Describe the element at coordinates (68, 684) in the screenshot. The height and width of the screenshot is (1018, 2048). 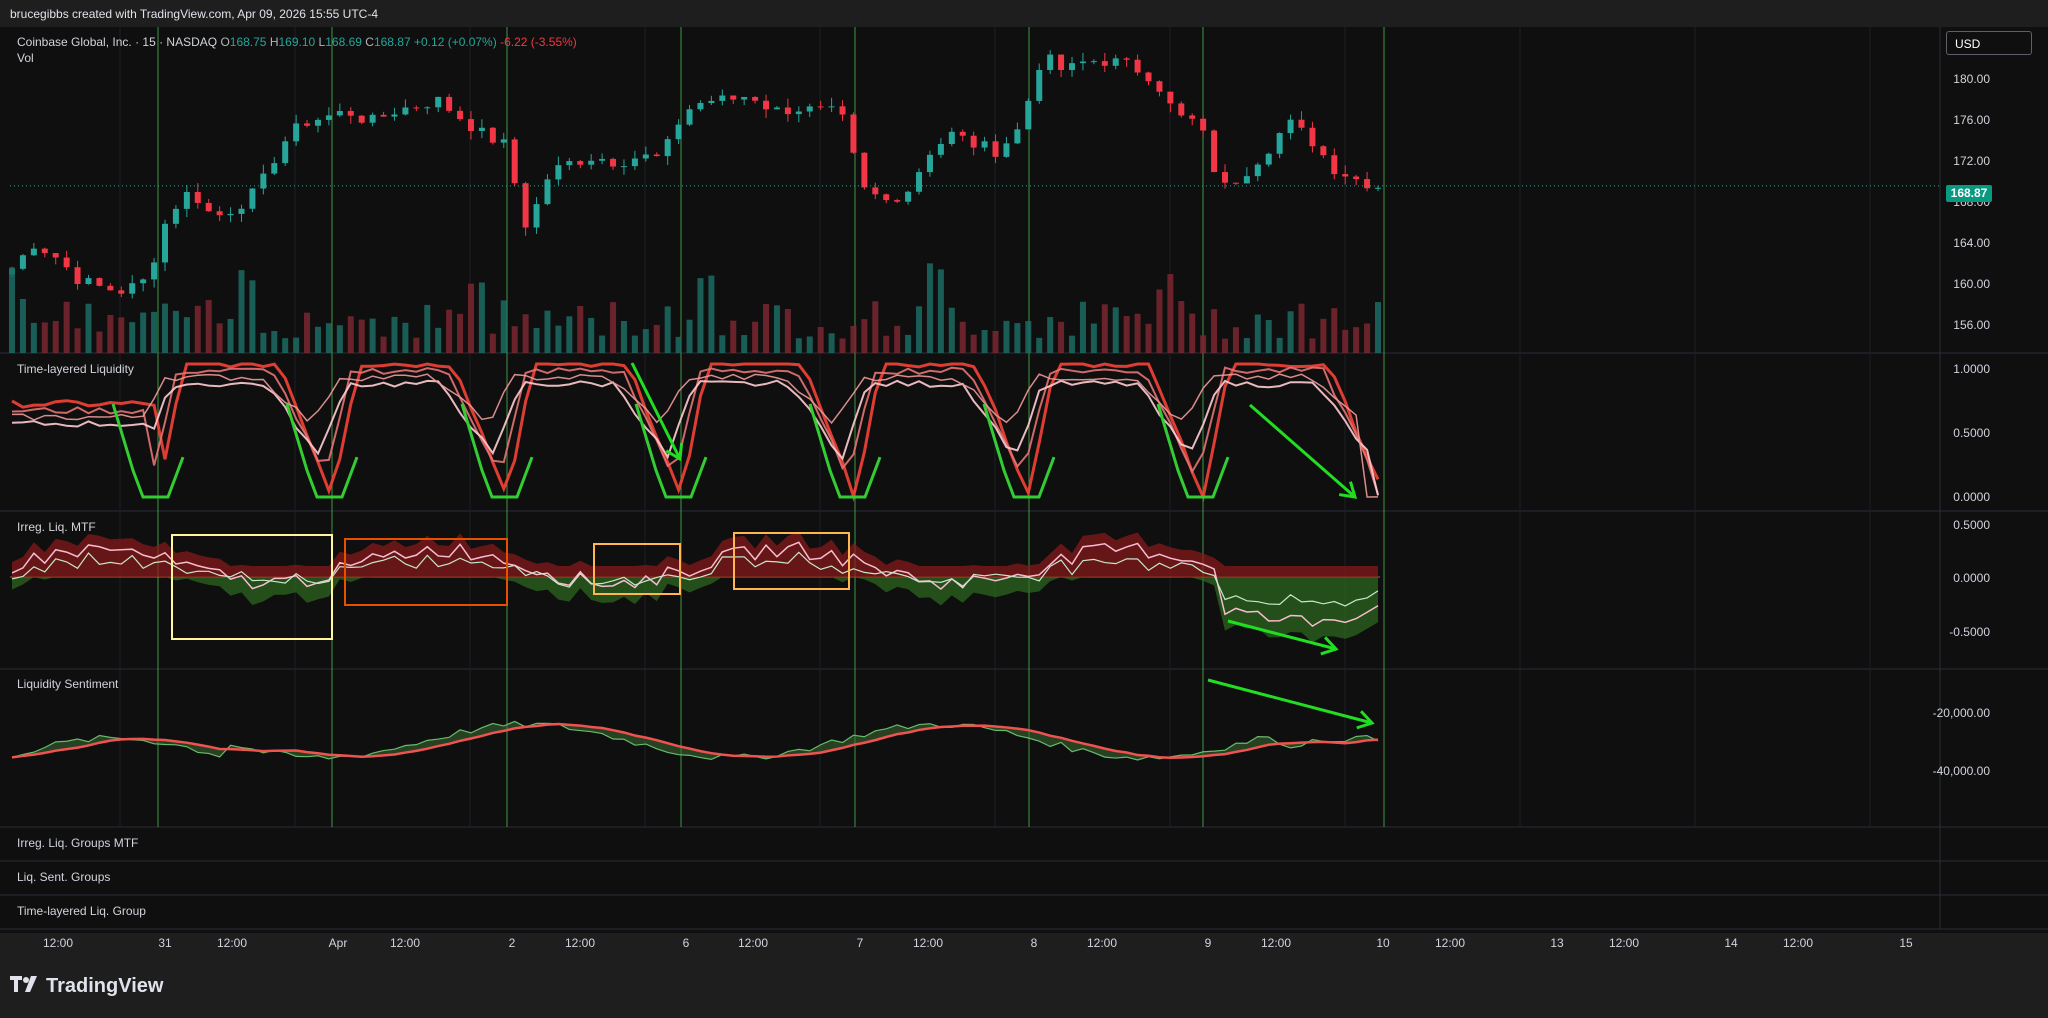
I see `pane-title-sentiment: Liquidity Sentiment` at that location.